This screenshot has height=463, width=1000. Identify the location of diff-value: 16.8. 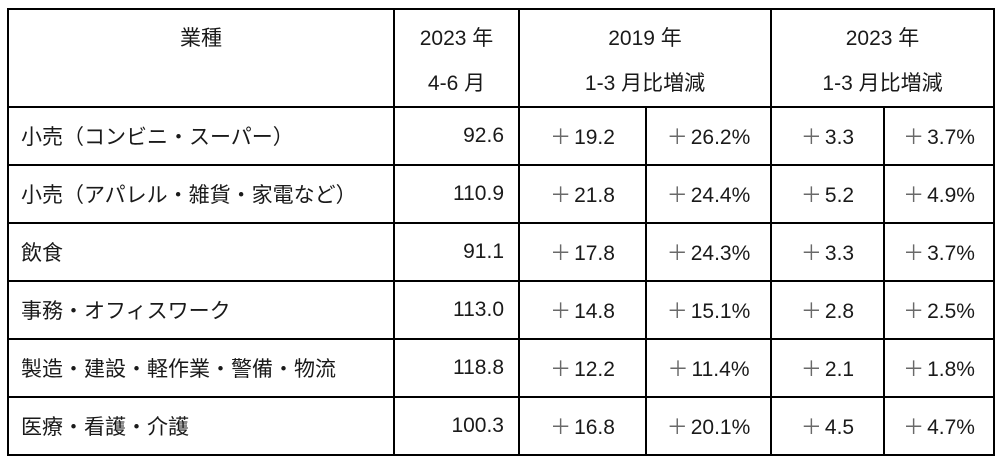
(594, 427).